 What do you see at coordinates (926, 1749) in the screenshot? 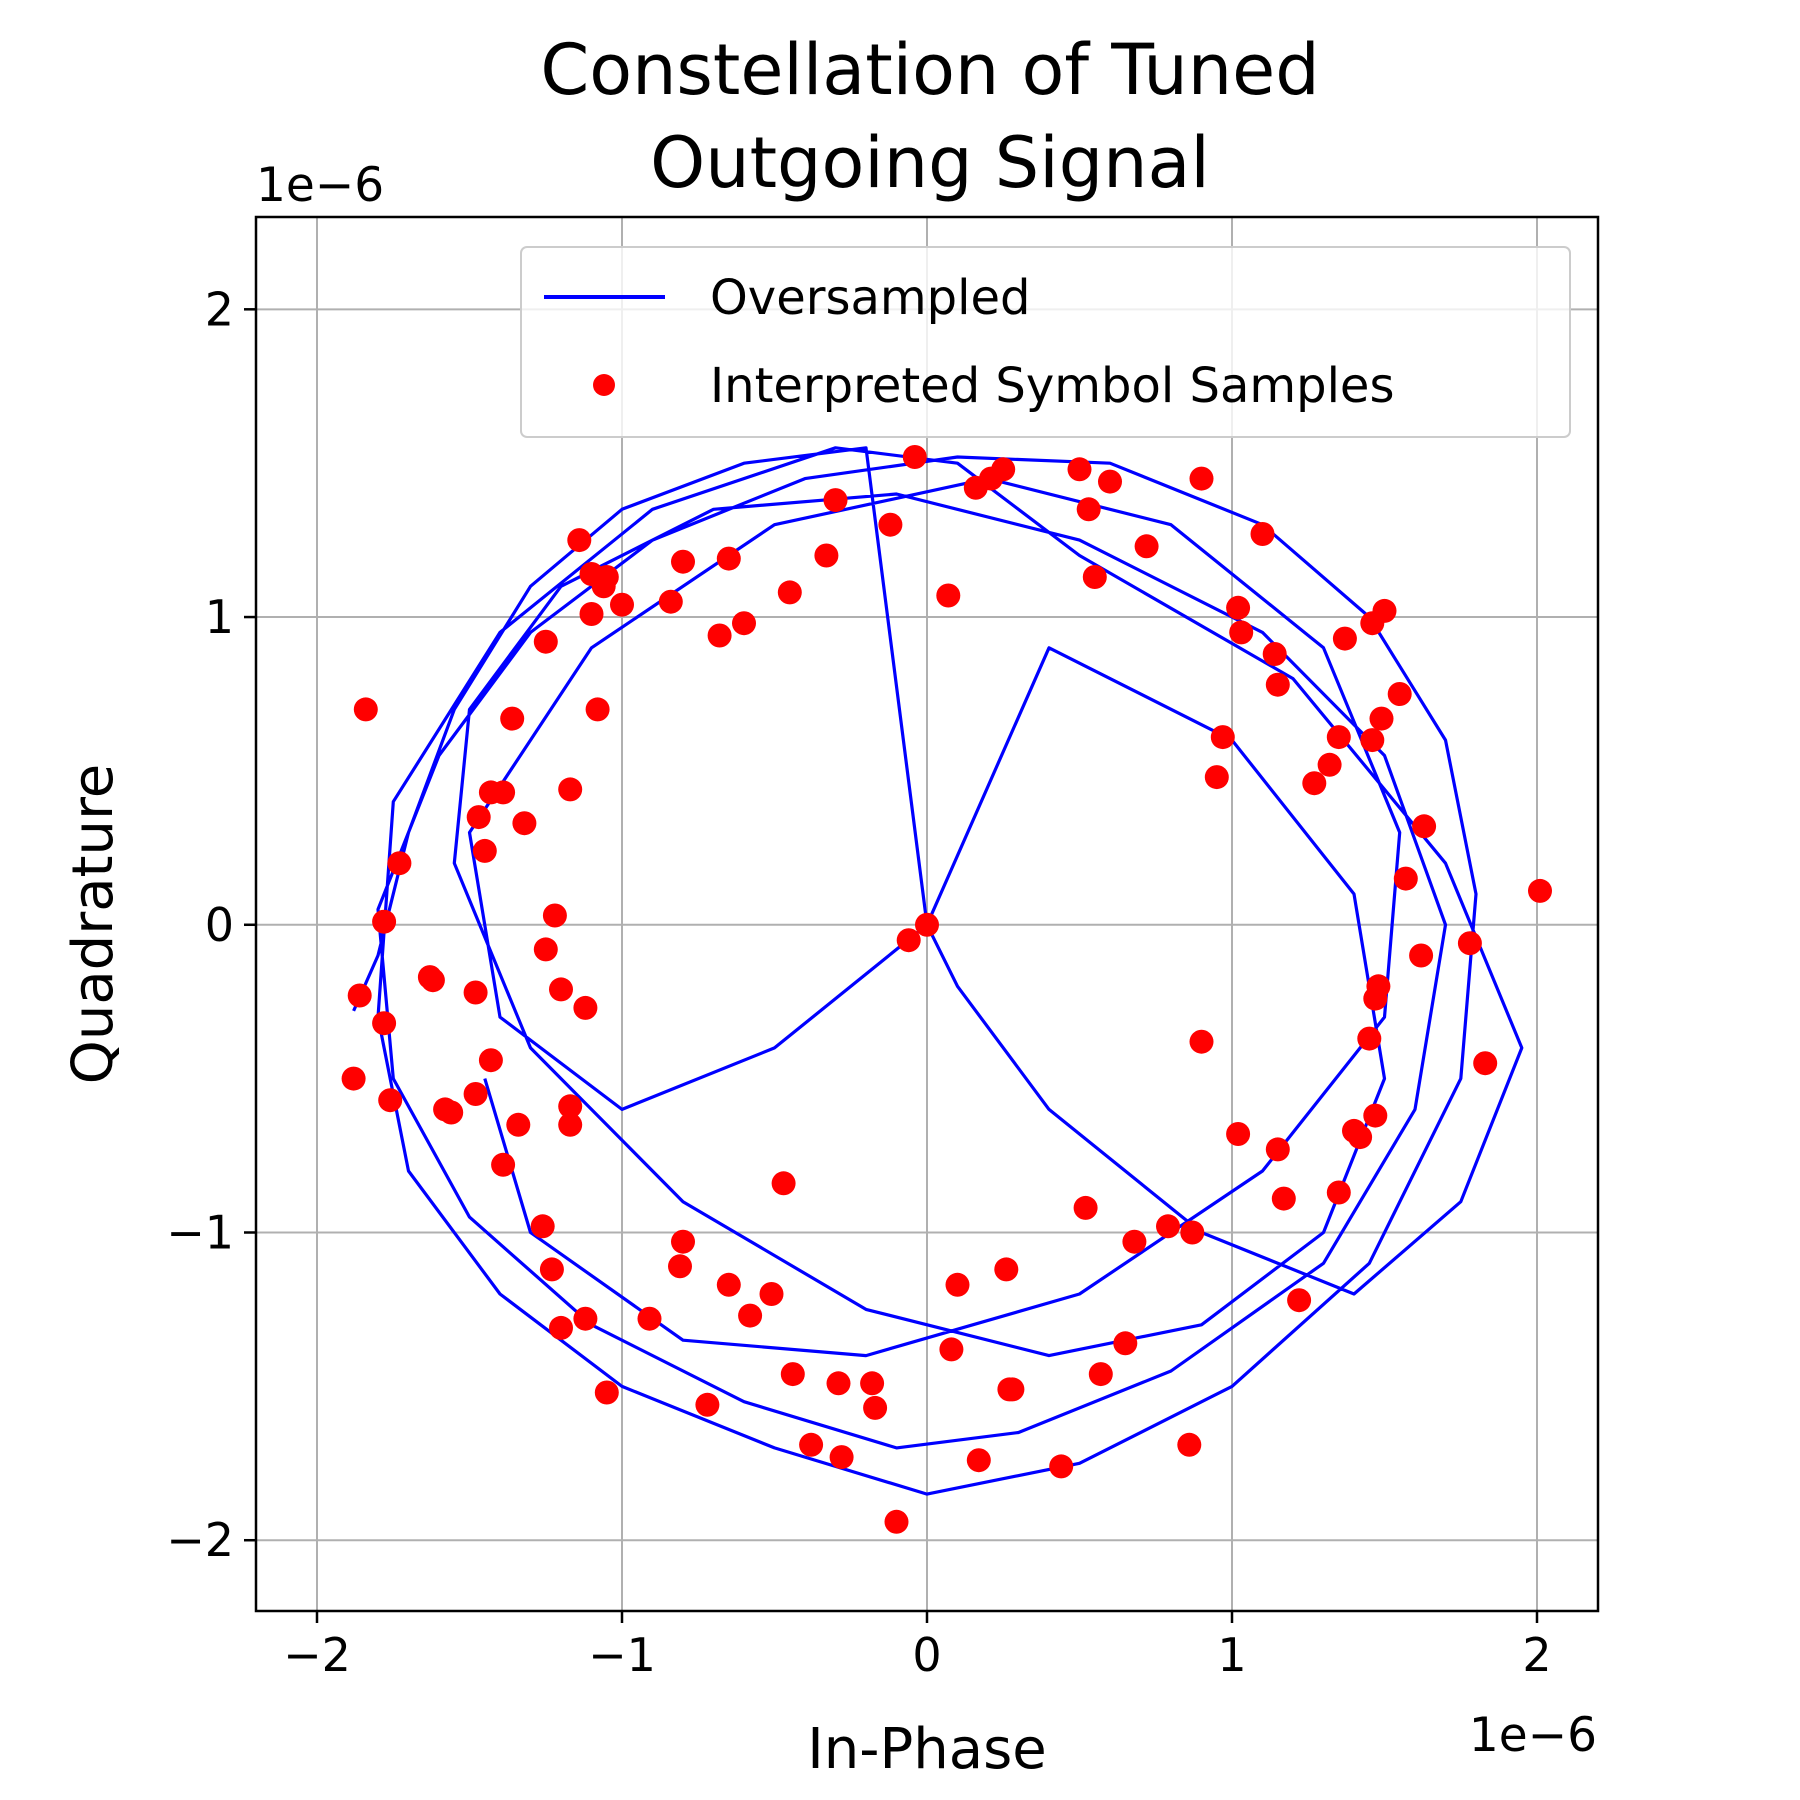
I see `x-axis-label: In-Phase` at bounding box center [926, 1749].